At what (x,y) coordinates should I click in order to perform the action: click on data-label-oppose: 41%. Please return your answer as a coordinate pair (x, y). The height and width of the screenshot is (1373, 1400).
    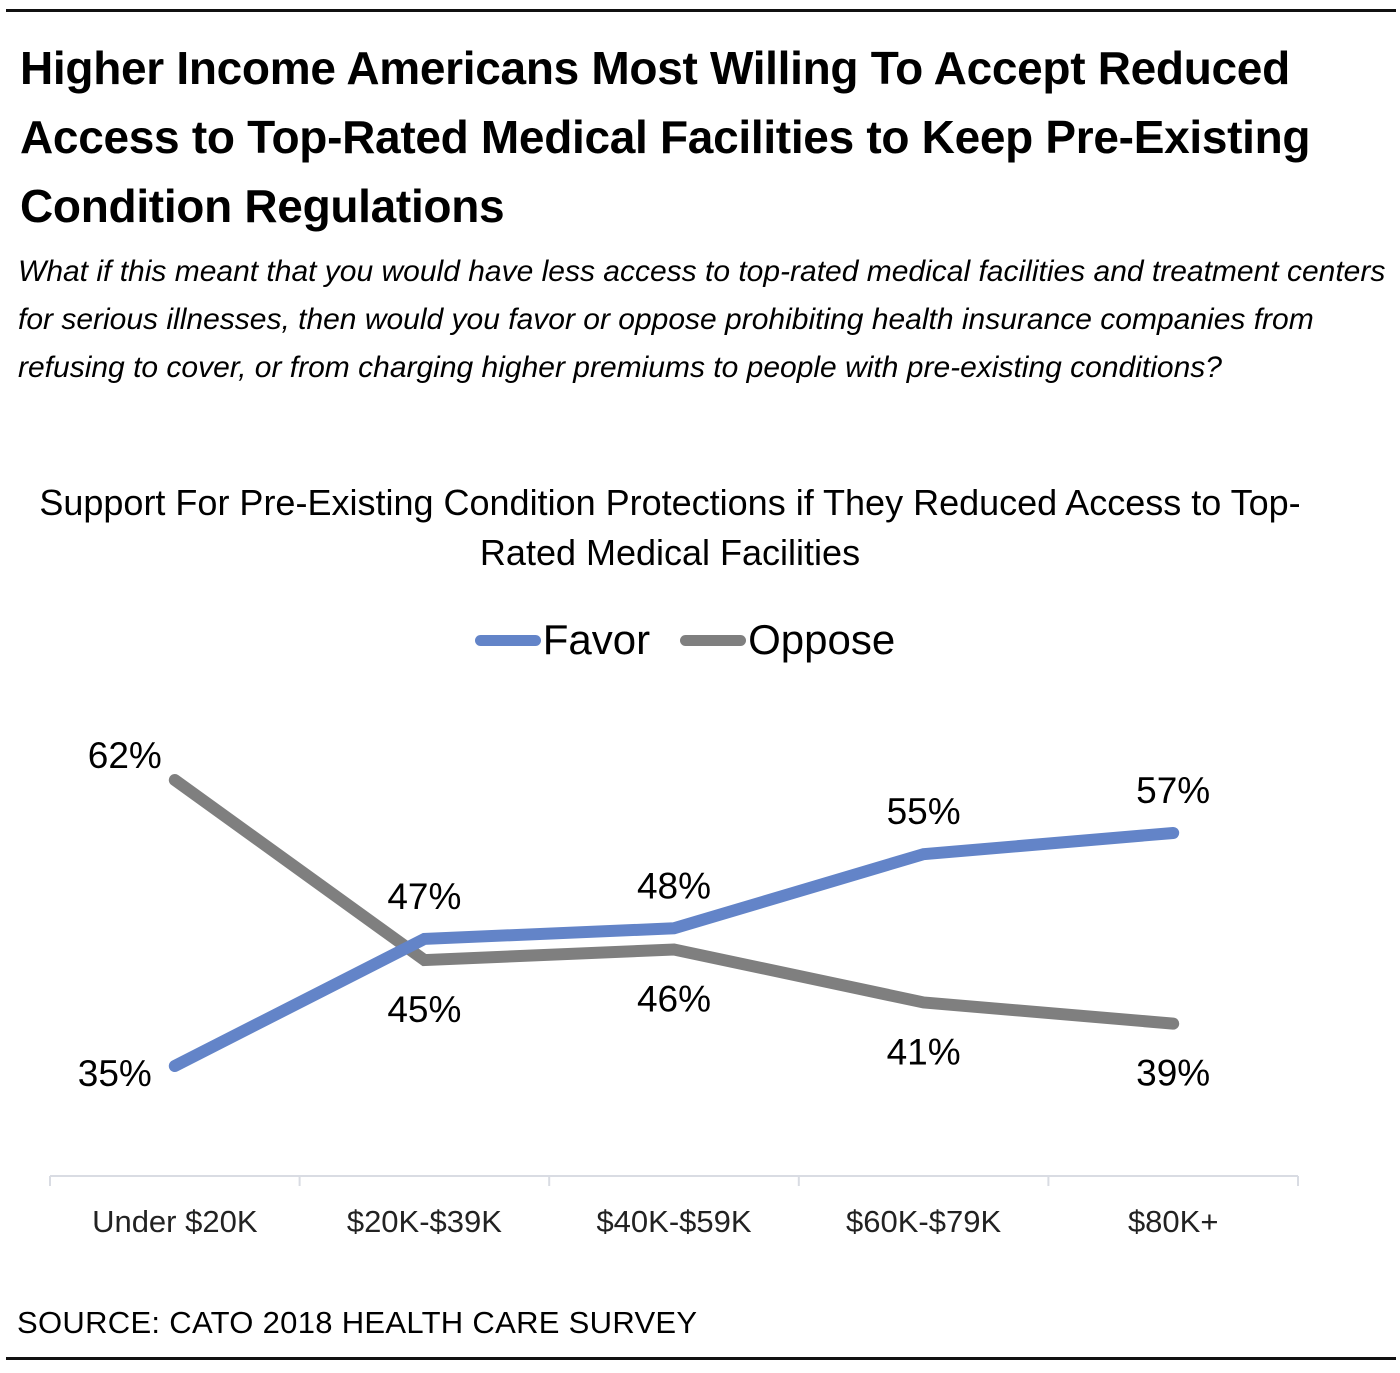
    Looking at the image, I should click on (924, 1051).